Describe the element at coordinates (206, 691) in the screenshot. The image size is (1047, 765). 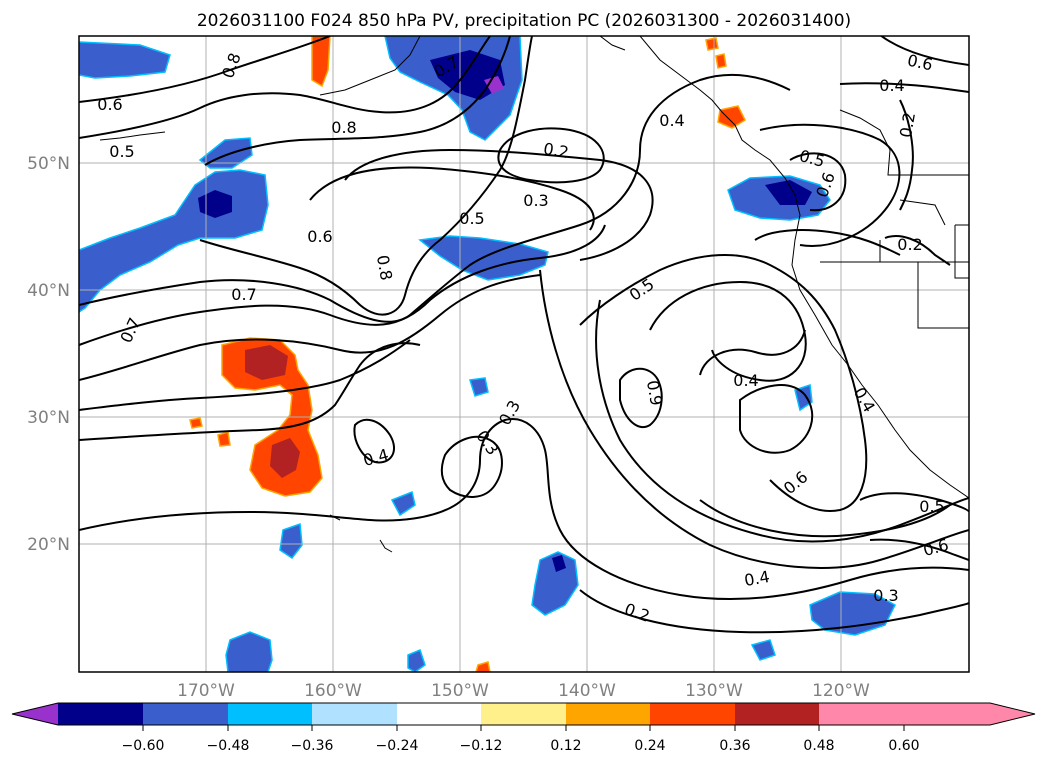
I see `lon-label: 170°W` at that location.